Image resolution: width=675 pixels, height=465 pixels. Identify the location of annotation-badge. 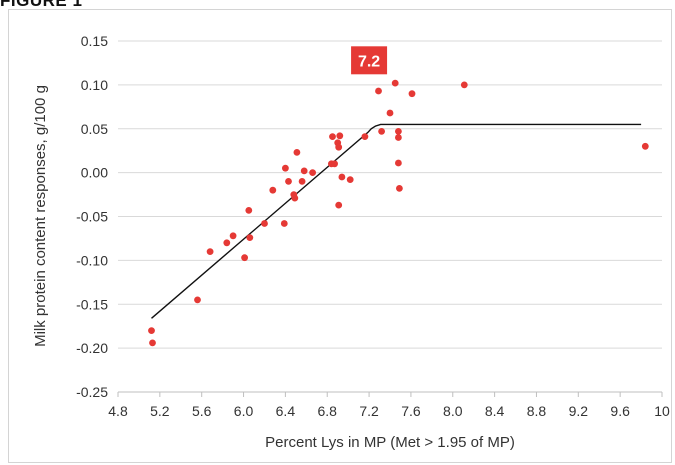
(369, 60).